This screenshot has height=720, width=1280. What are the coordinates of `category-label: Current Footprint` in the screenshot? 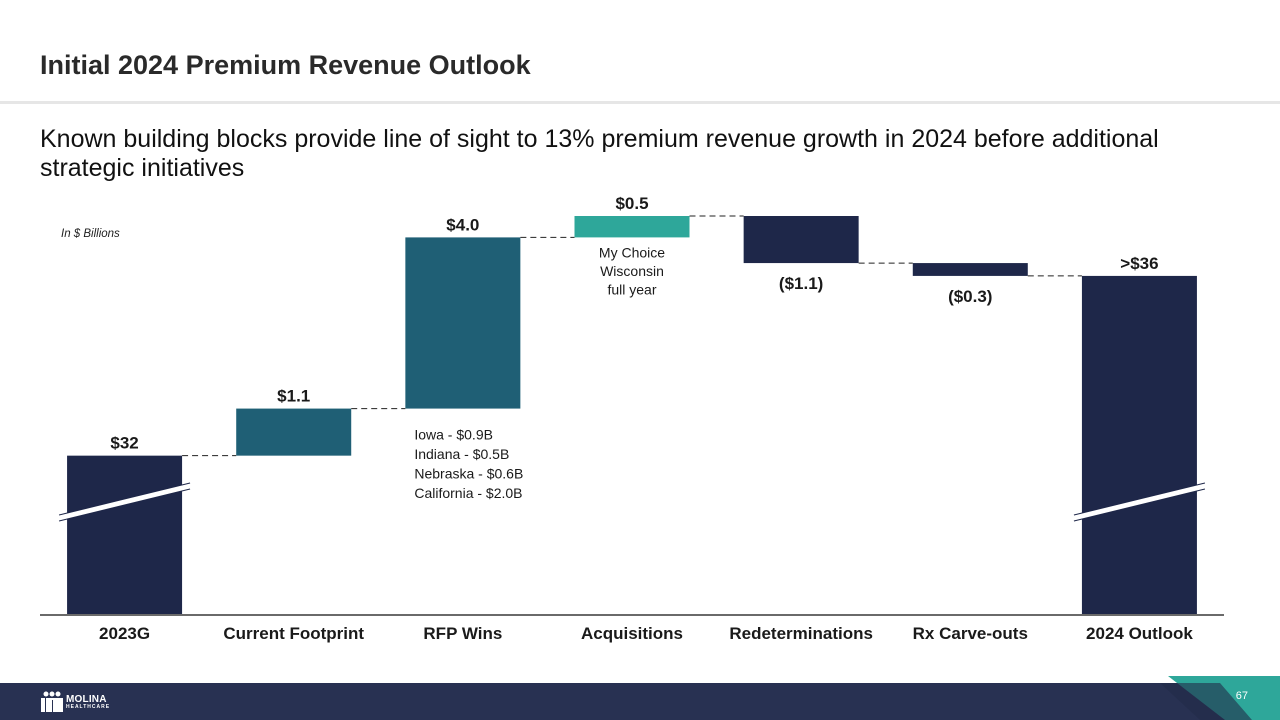 It's located at (293, 633).